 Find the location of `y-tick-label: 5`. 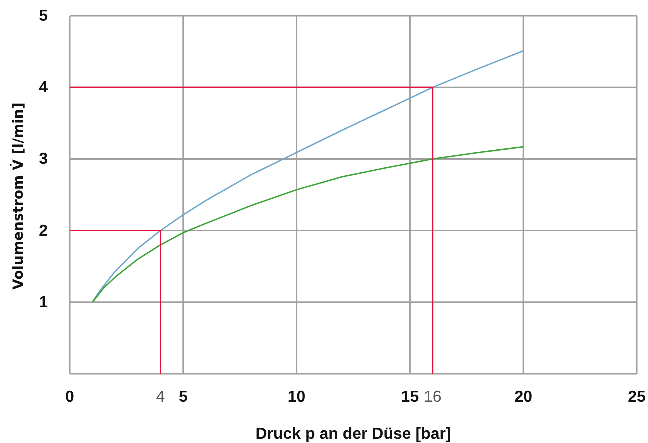

y-tick-label: 5 is located at coordinates (43, 16).